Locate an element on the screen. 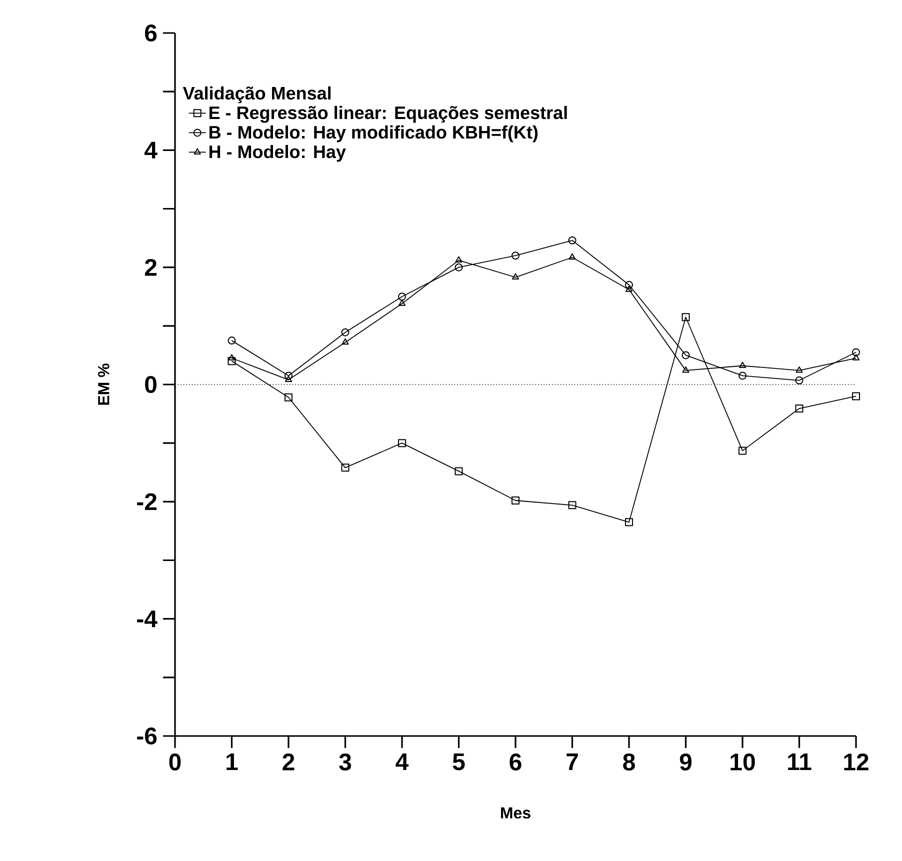 The height and width of the screenshot is (861, 902). y-tick-label: -4 is located at coordinates (147, 619).